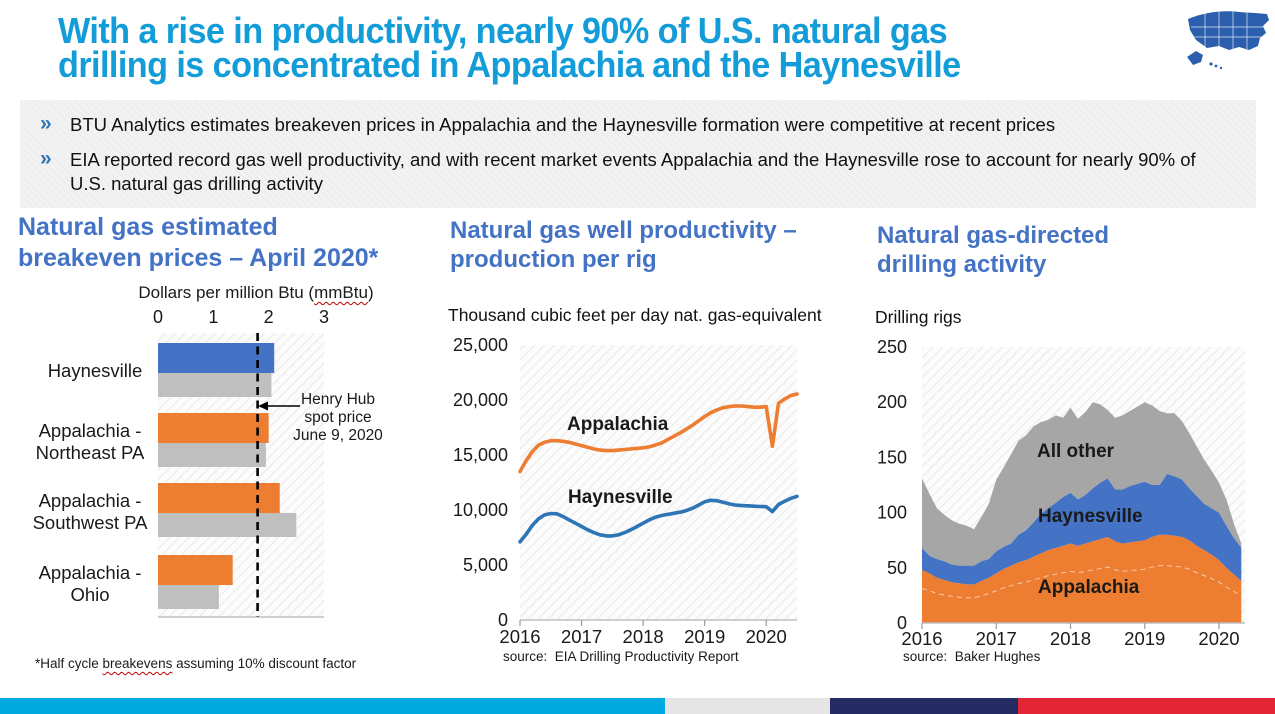  Describe the element at coordinates (269, 317) in the screenshot. I see `svg-text: 2` at that location.